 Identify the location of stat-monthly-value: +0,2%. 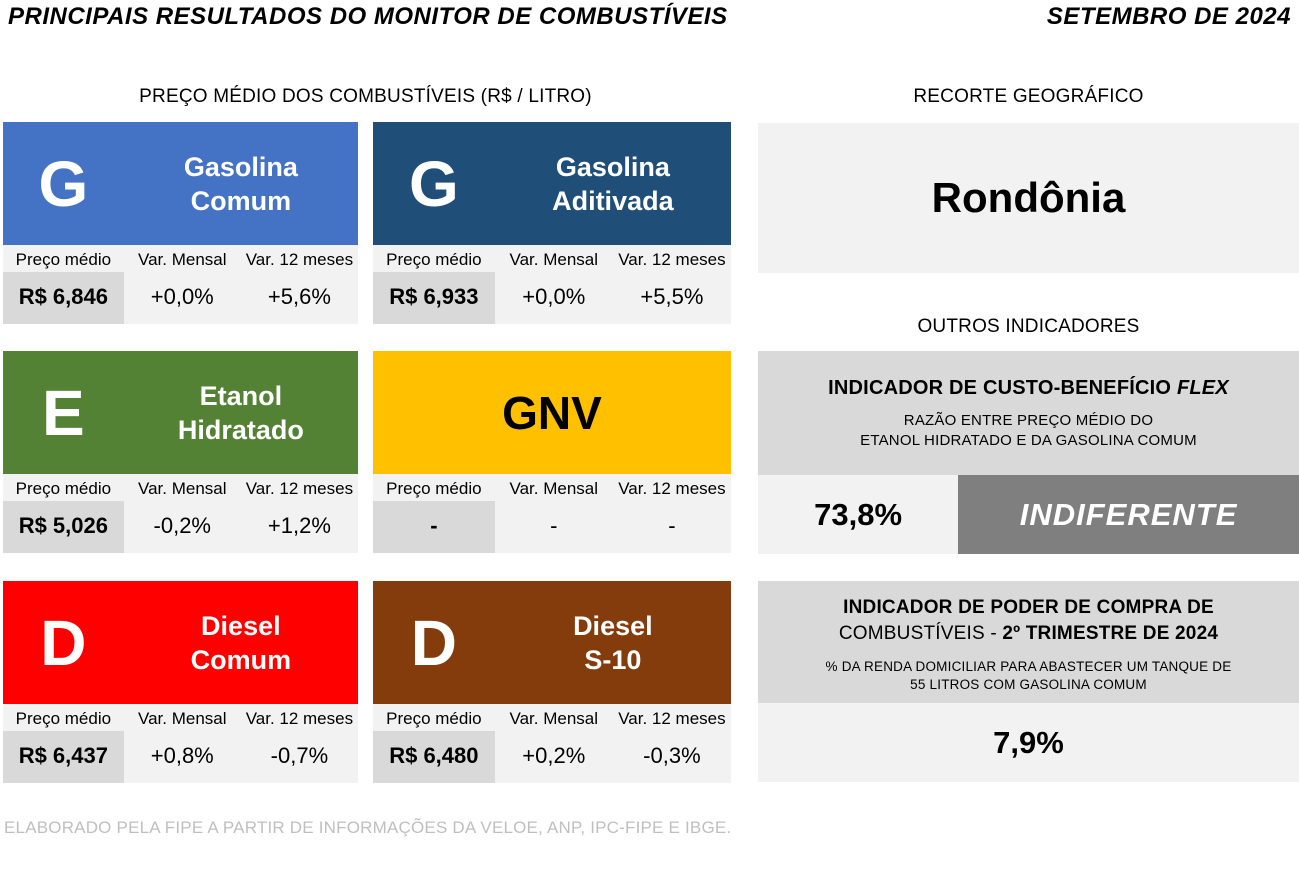
(554, 755).